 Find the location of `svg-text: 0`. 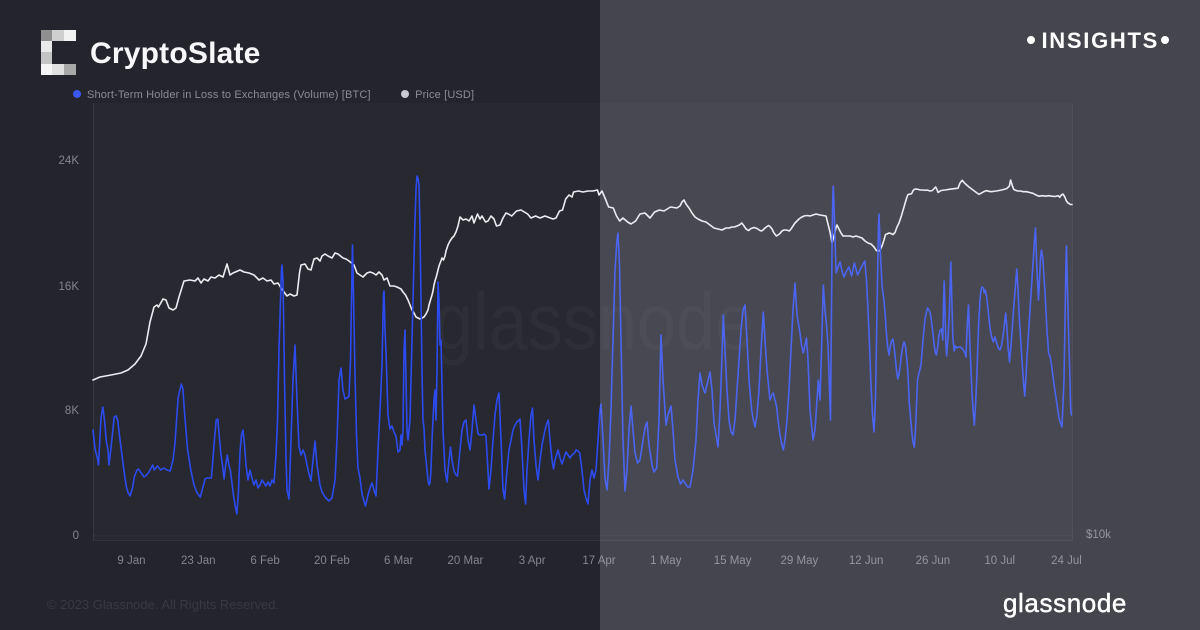

svg-text: 0 is located at coordinates (76, 536).